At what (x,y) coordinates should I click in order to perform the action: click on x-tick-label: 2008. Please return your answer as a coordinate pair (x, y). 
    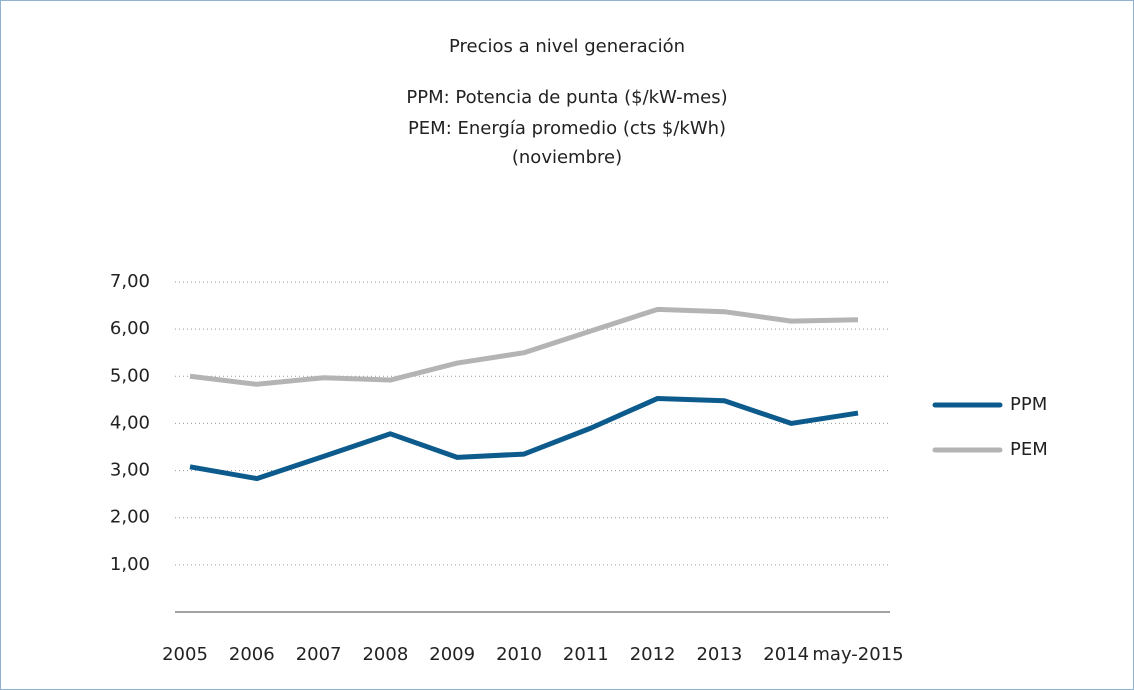
    Looking at the image, I should click on (385, 654).